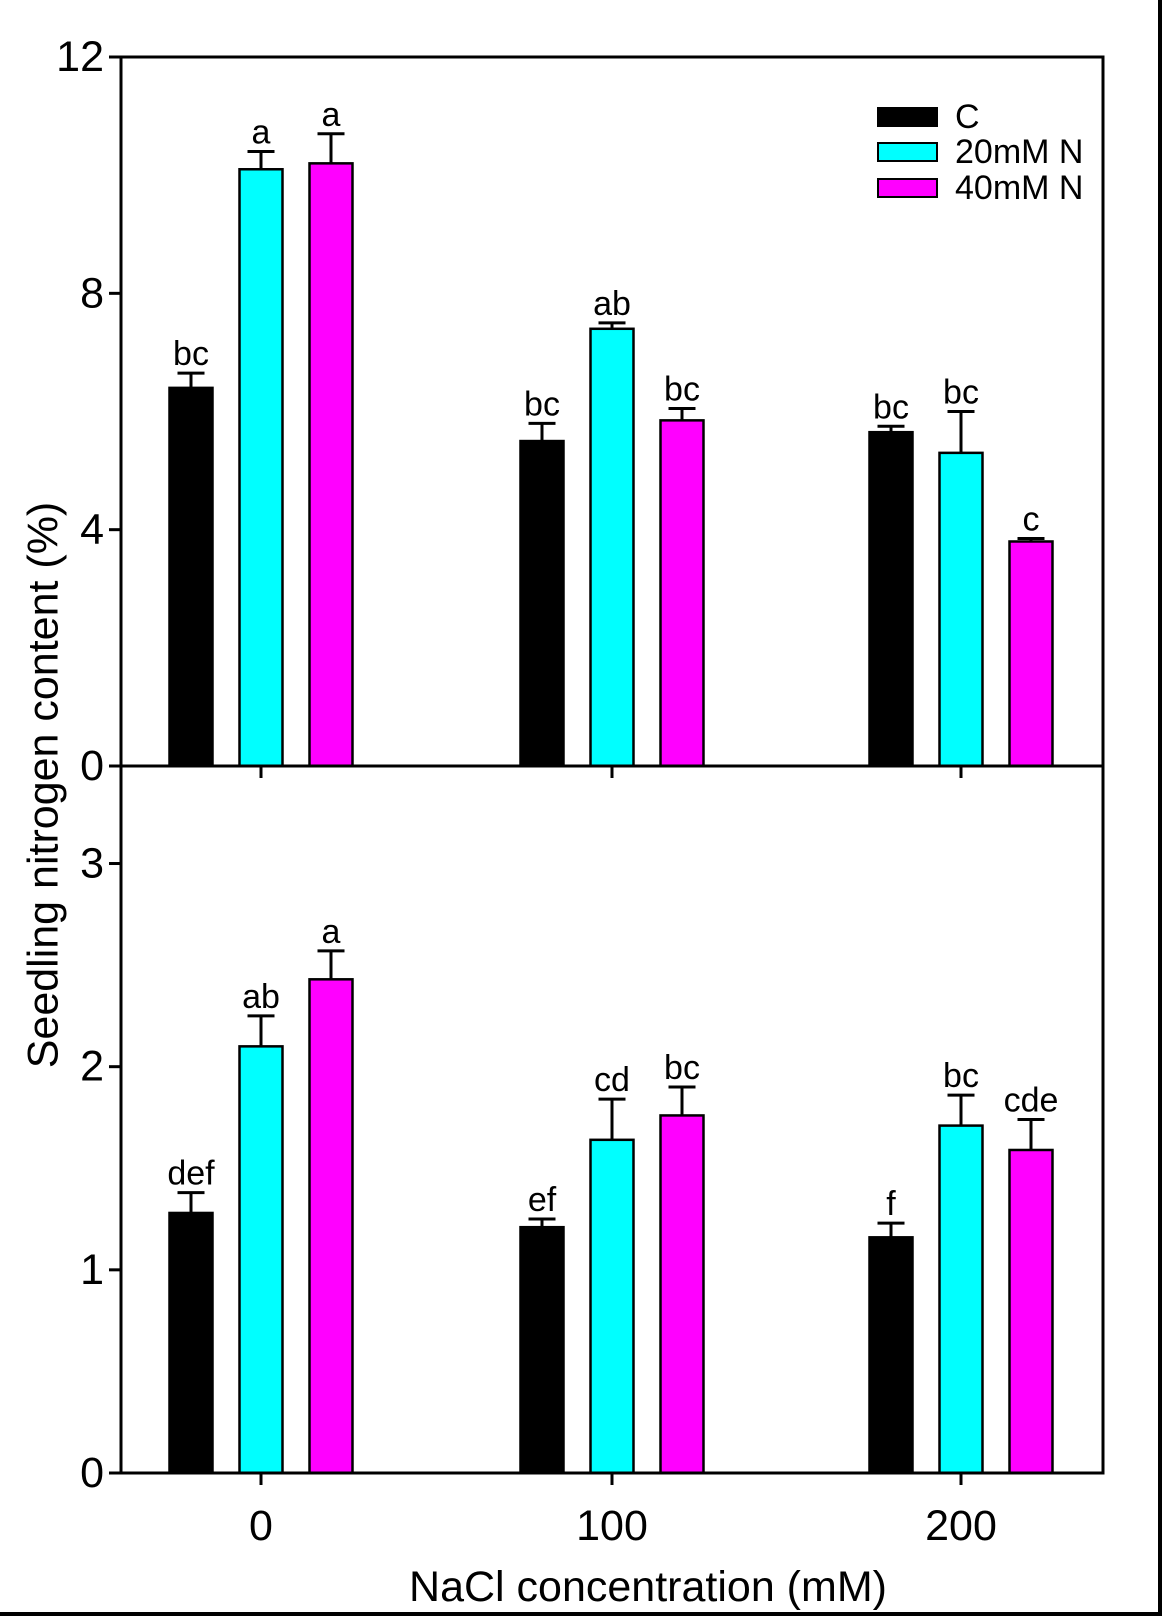 Image resolution: width=1162 pixels, height=1616 pixels. I want to click on significance-letter: f, so click(891, 1204).